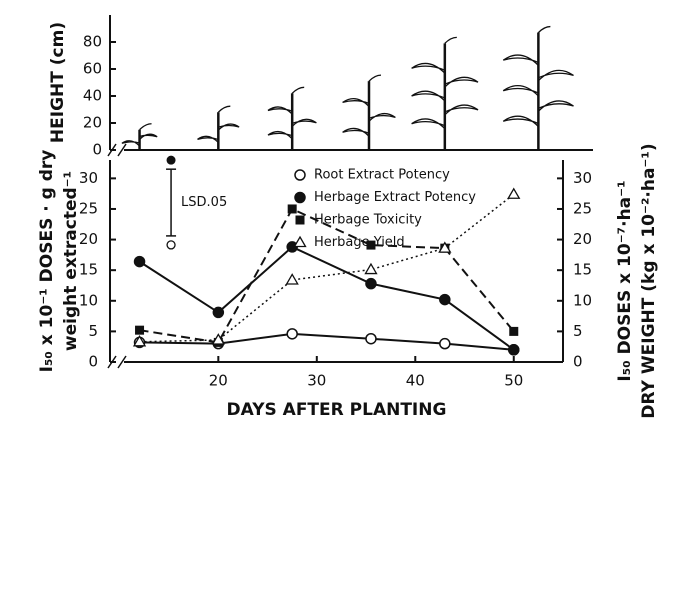  I want to click on y-axis-label: weight extracted⁻¹, so click(71, 261).